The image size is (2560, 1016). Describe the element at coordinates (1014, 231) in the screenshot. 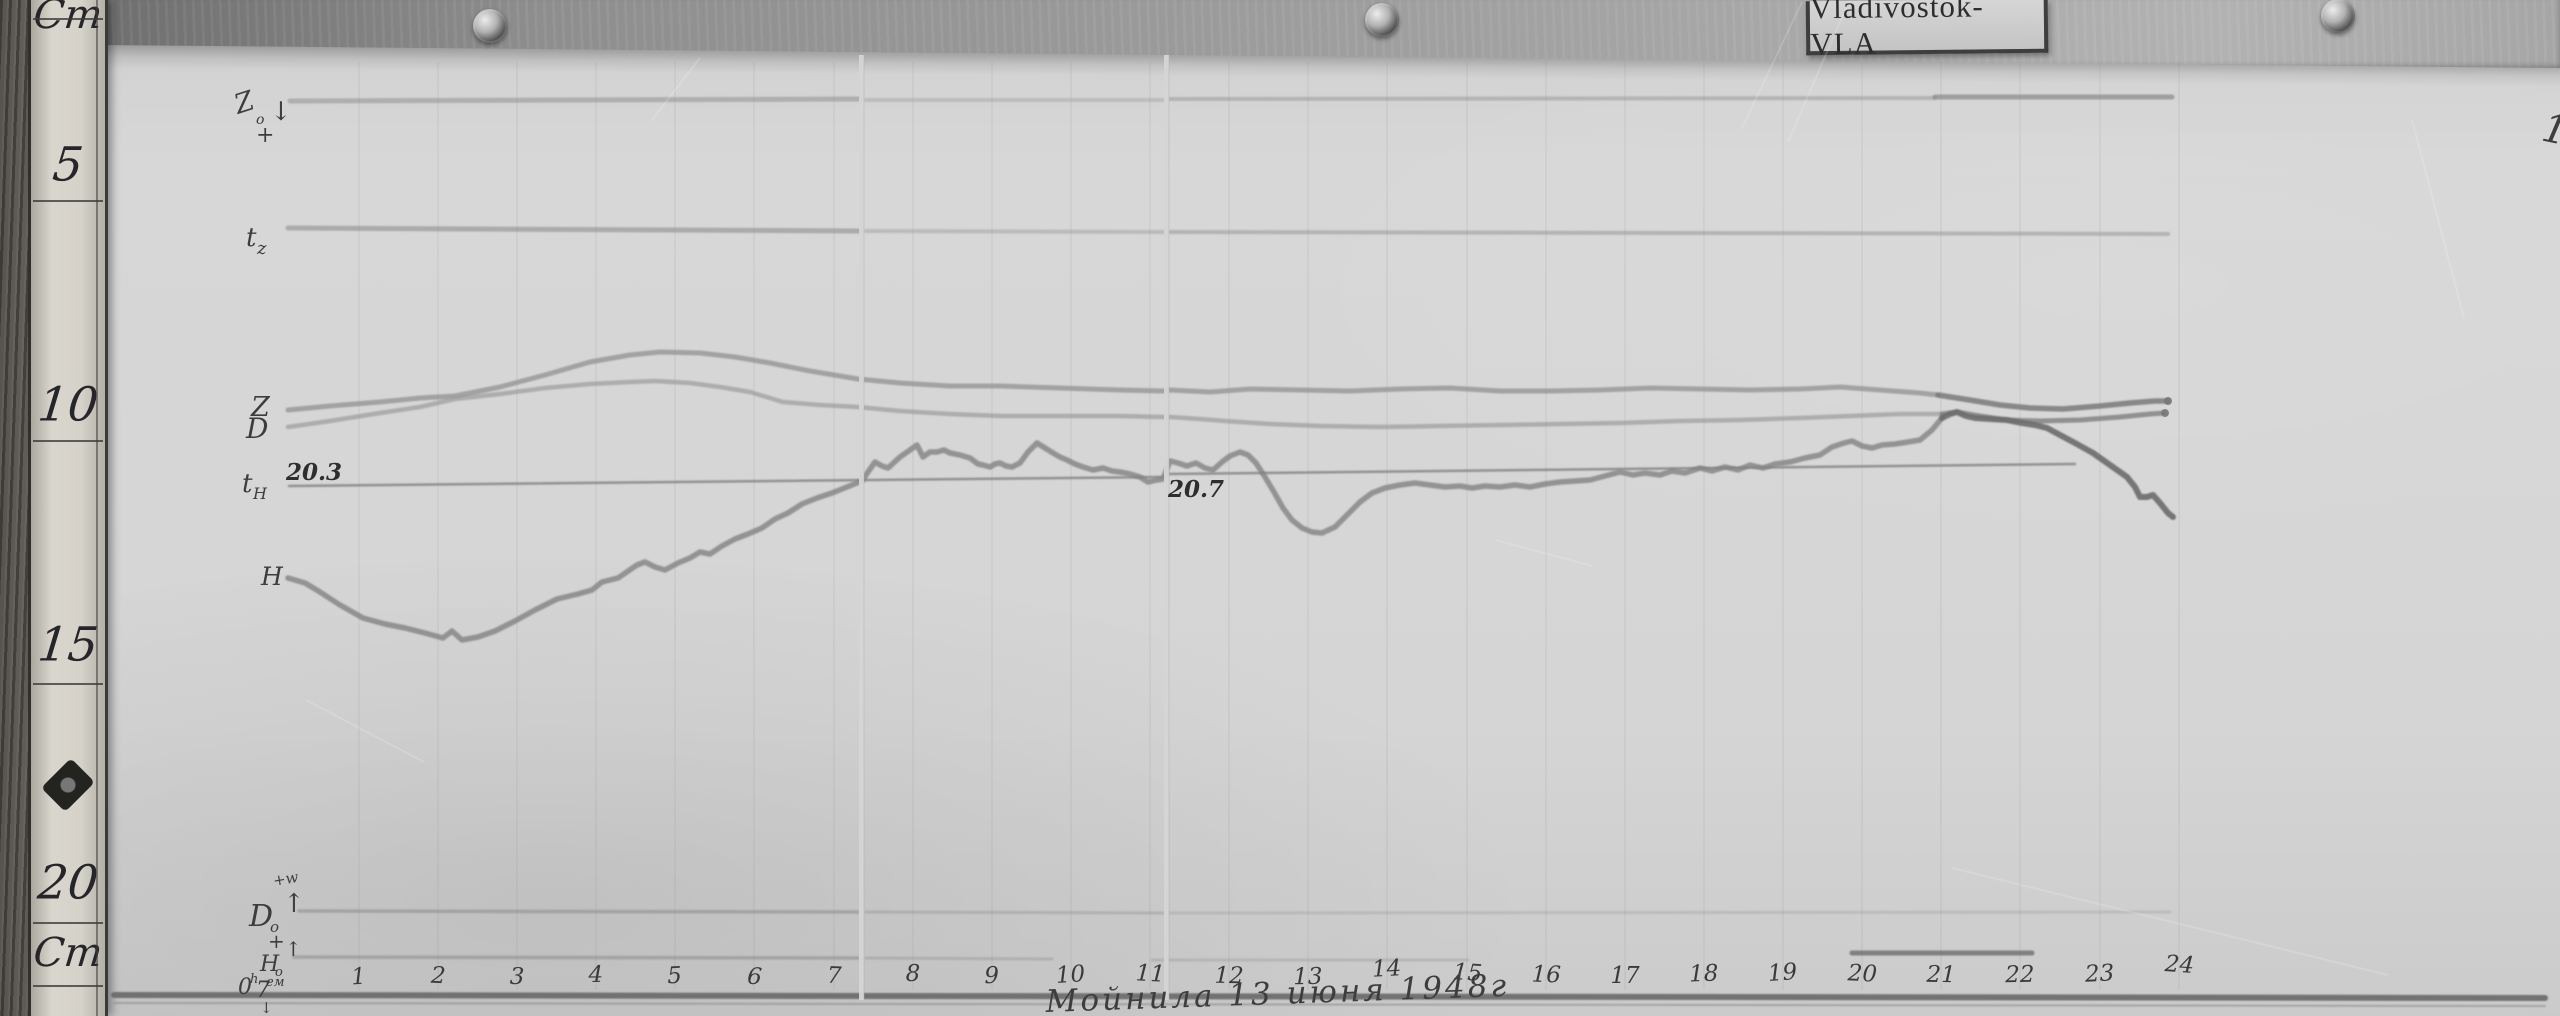

I see `tz-baseline-b` at that location.